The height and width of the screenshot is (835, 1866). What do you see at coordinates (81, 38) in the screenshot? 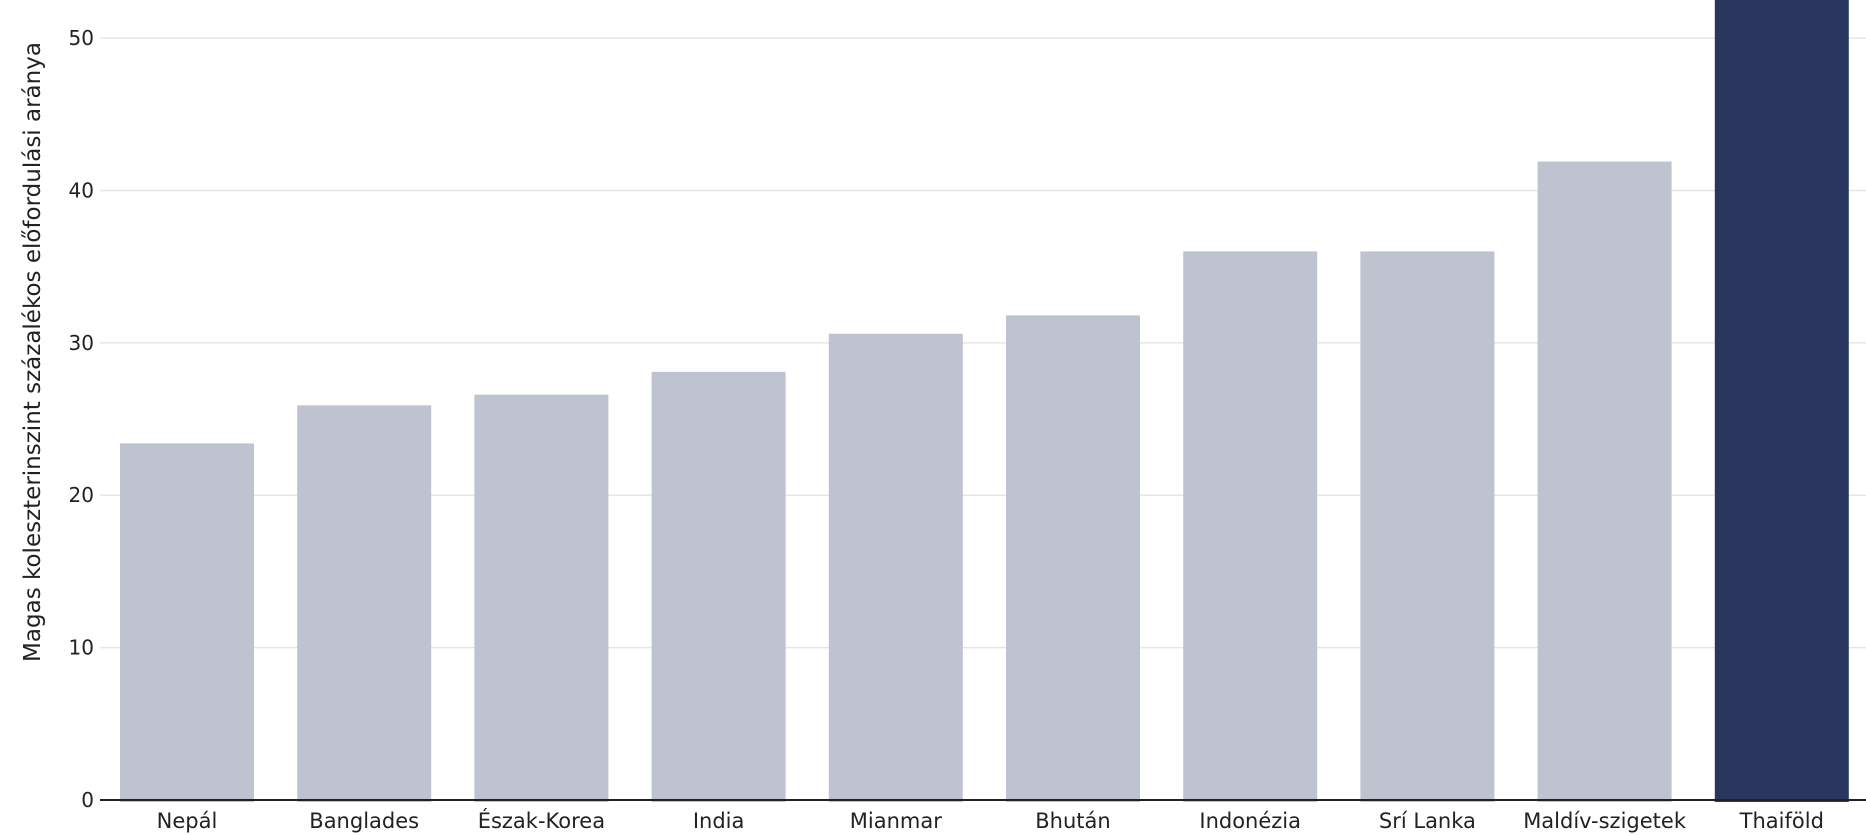
I see `y-tick-label: 50` at bounding box center [81, 38].